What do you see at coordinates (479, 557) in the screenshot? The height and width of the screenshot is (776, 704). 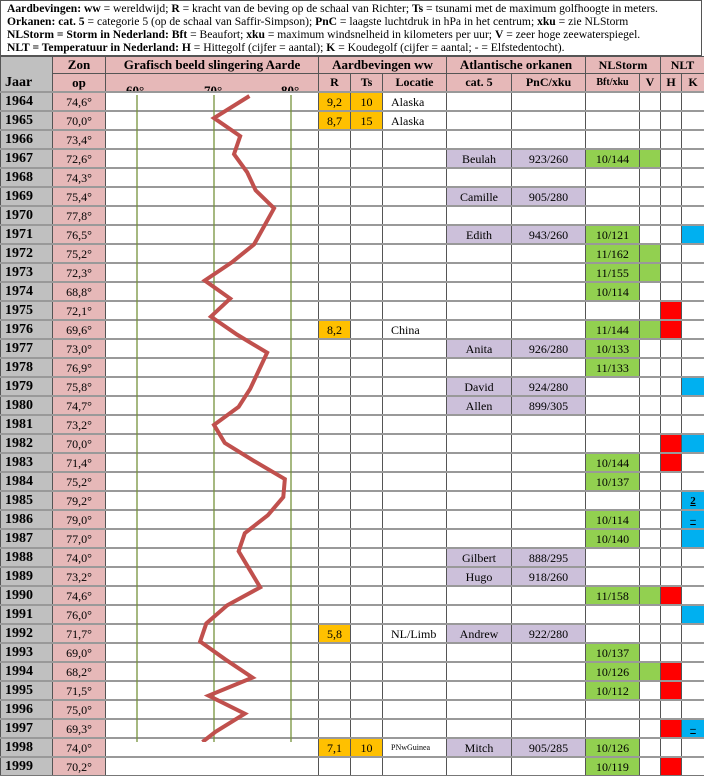 I see `hurricane-name-cell: Gilbert` at bounding box center [479, 557].